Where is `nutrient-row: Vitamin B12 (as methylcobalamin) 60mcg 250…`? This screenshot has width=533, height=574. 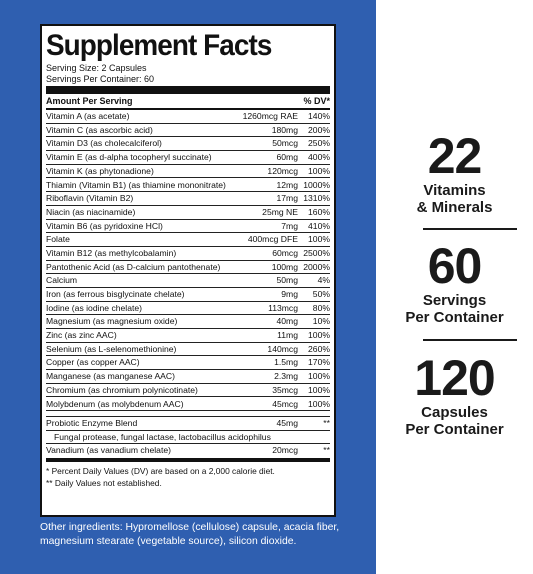
nutrient-row: Vitamin B12 (as methylcobalamin) 60mcg 250… is located at coordinates (188, 254).